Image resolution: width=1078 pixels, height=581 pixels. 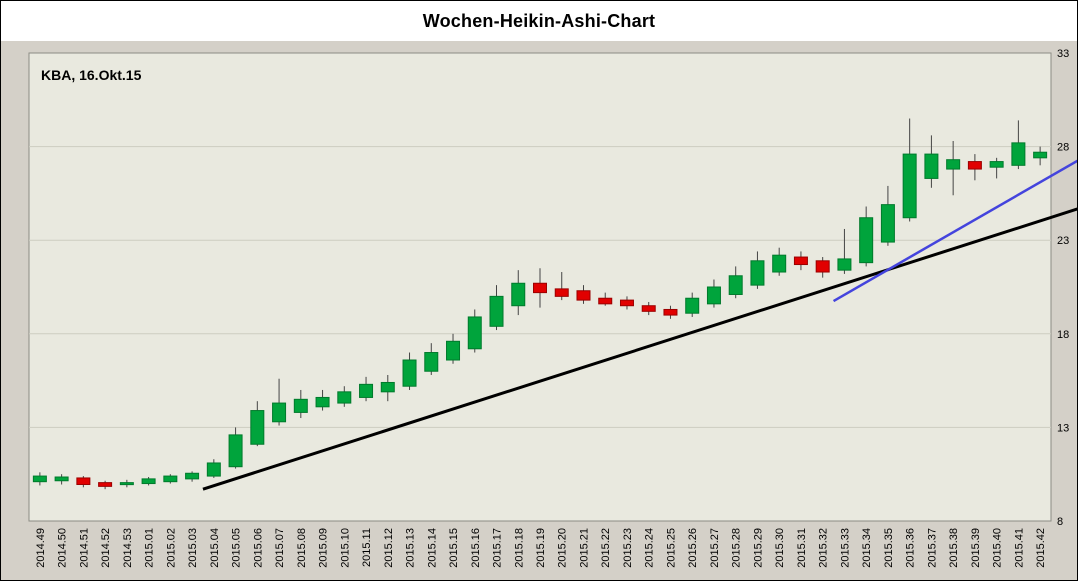 What do you see at coordinates (280, 548) in the screenshot?
I see `x-axis-label: 2015.07` at bounding box center [280, 548].